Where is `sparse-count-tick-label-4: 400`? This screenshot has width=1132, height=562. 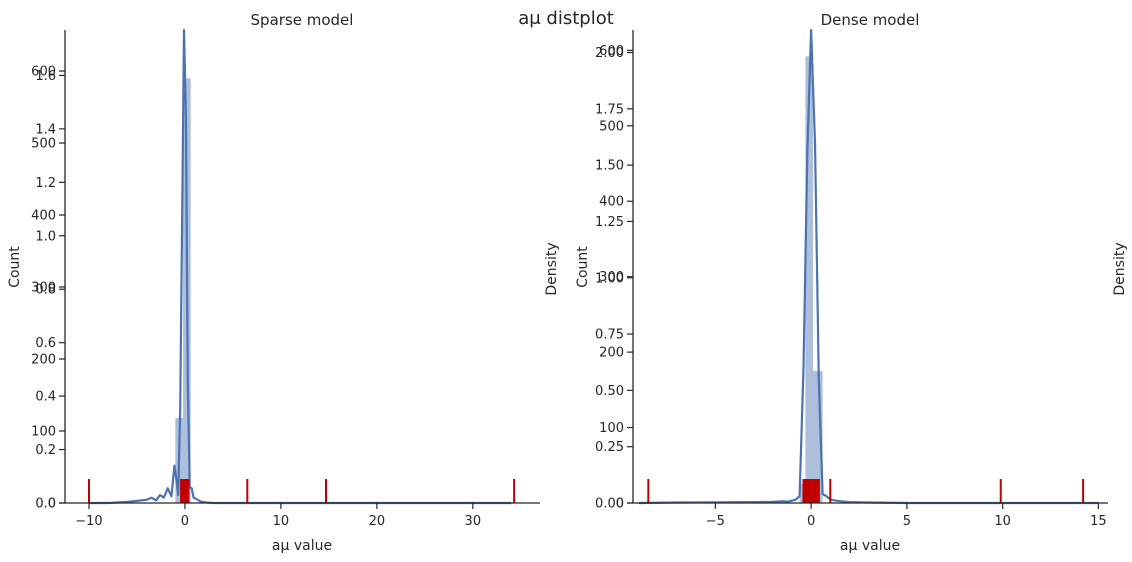
sparse-count-tick-label-4: 400 is located at coordinates (43, 216).